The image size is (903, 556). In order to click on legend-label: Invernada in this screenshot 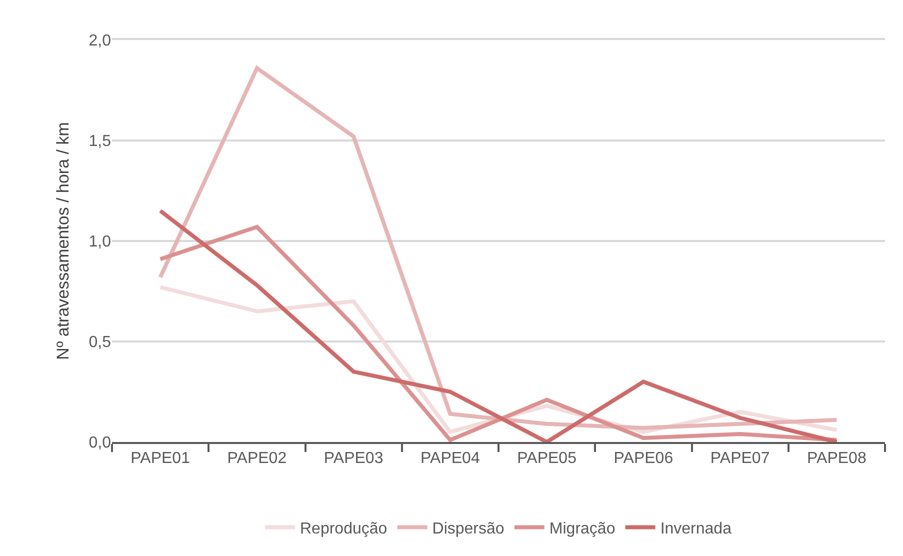, I will do `click(696, 529)`.